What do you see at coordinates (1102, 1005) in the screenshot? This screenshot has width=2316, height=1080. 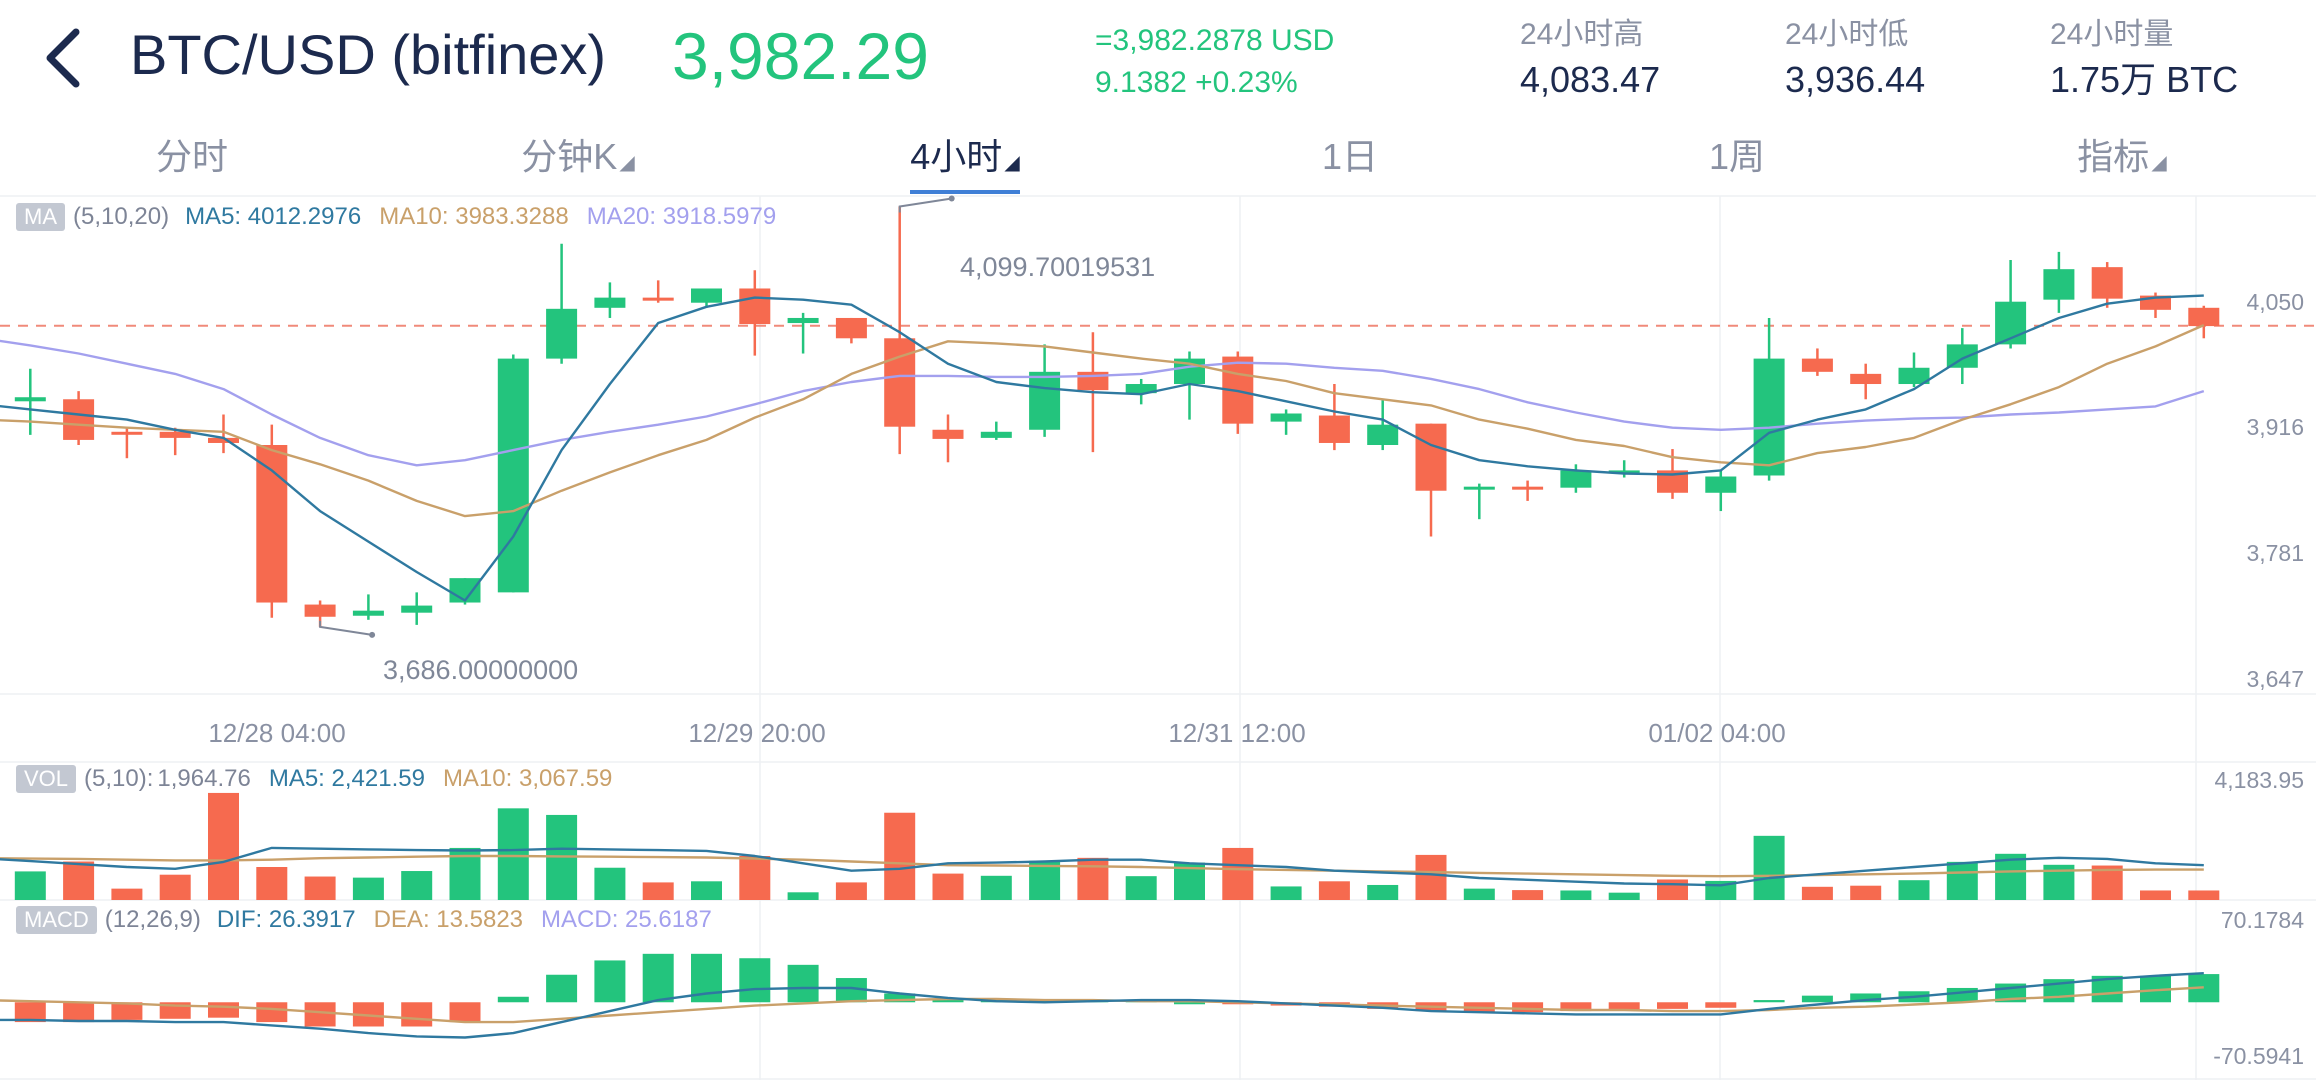 I see `dif-line` at bounding box center [1102, 1005].